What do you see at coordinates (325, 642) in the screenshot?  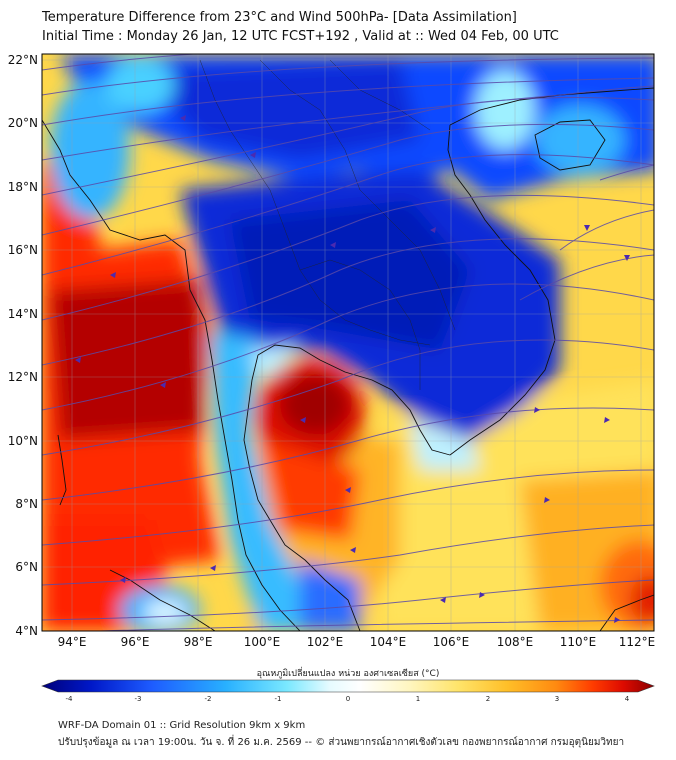 I see `lon-label: 102°E` at bounding box center [325, 642].